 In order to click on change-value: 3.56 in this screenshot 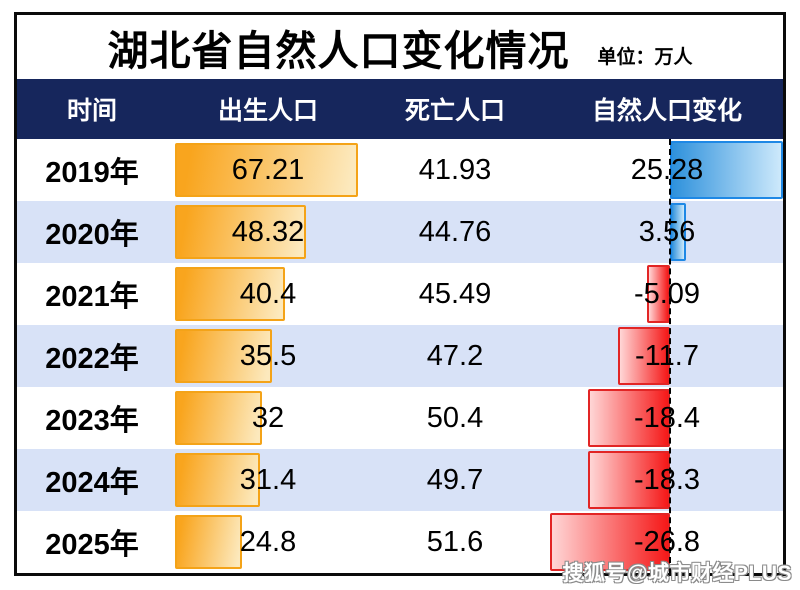, I will do `click(667, 231)`.